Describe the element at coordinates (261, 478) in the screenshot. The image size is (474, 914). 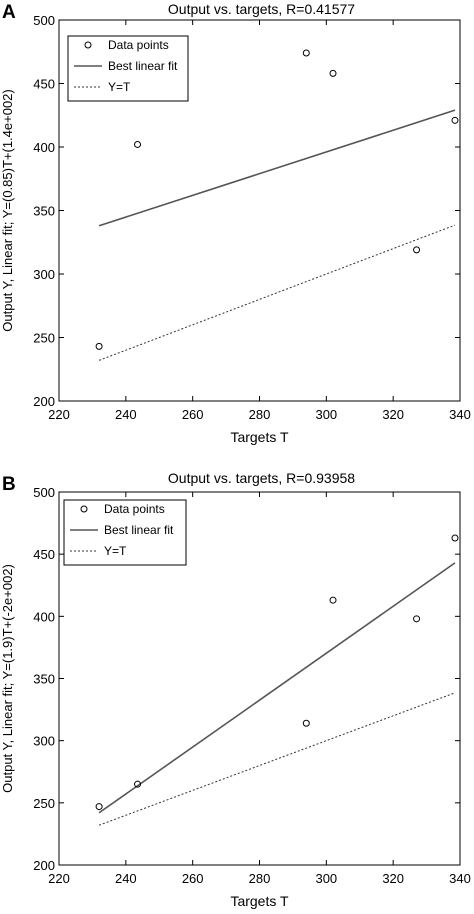
I see `chart-title: Output vs. targets, R=0.93958` at that location.